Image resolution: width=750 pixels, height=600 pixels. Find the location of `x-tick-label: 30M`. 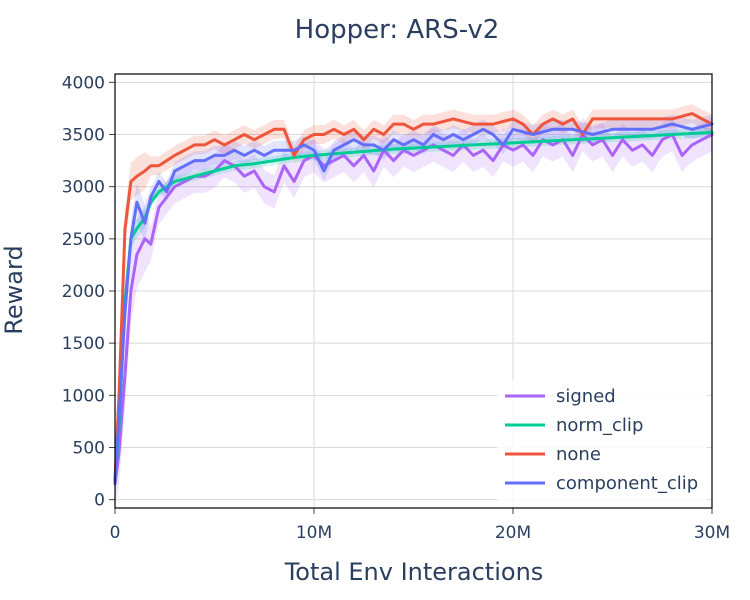

x-tick-label: 30M is located at coordinates (712, 533).